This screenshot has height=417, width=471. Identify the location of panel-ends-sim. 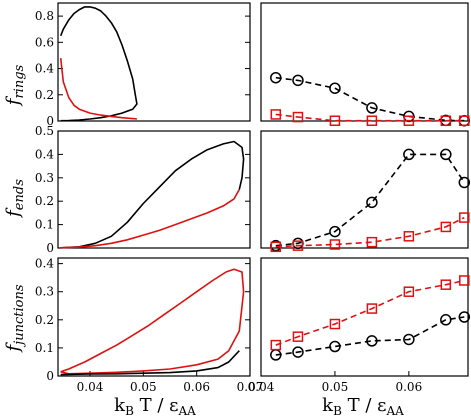
(365, 191).